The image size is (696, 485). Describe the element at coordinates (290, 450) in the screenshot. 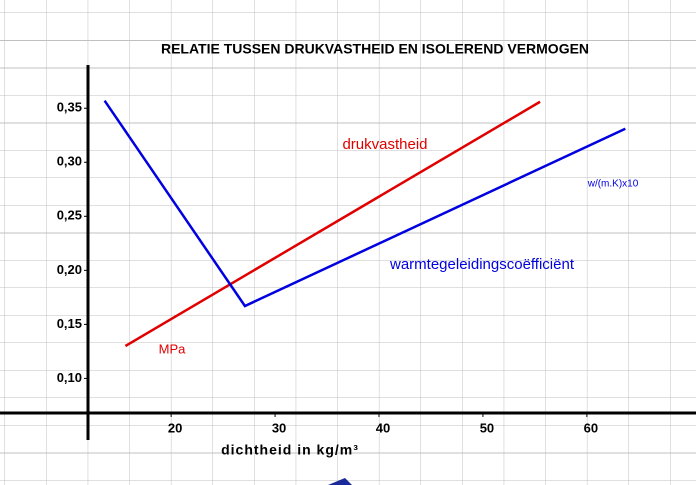

I see `x-axis-label: dichtheid in kg/m³` at that location.